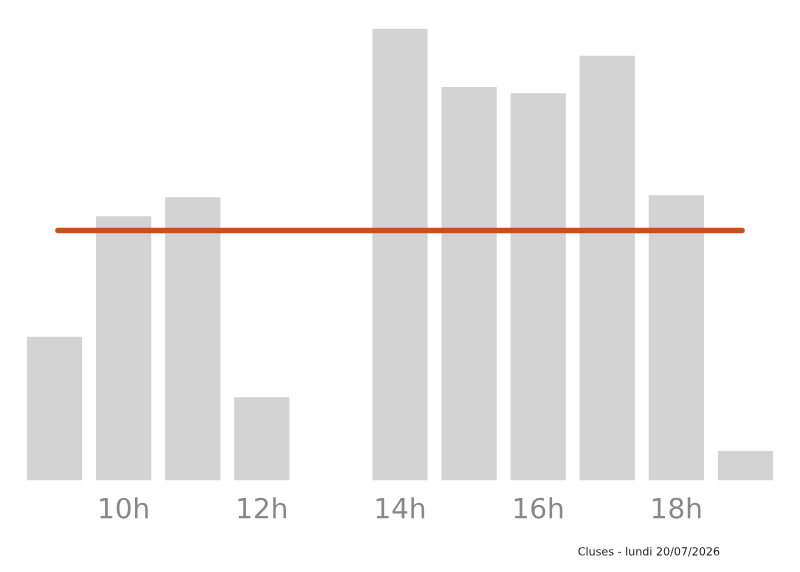 This screenshot has width=800, height=572. What do you see at coordinates (262, 508) in the screenshot?
I see `x-tick-label: 12h` at bounding box center [262, 508].